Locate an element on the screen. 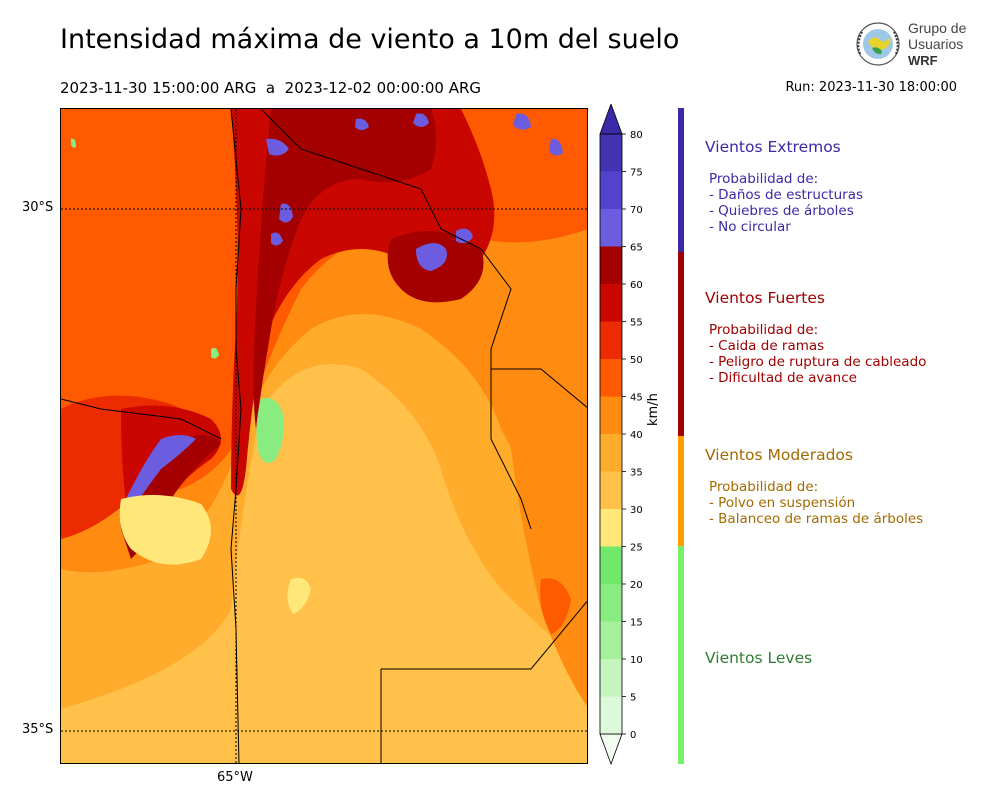  category-line: - Balanceo de ramas de árboles is located at coordinates (816, 519).